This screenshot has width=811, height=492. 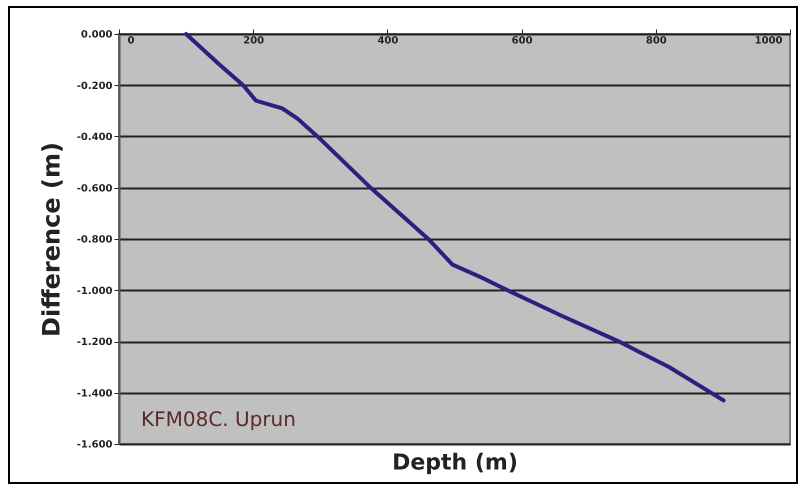 What do you see at coordinates (131, 41) in the screenshot?
I see `x-tick-label: 0` at bounding box center [131, 41].